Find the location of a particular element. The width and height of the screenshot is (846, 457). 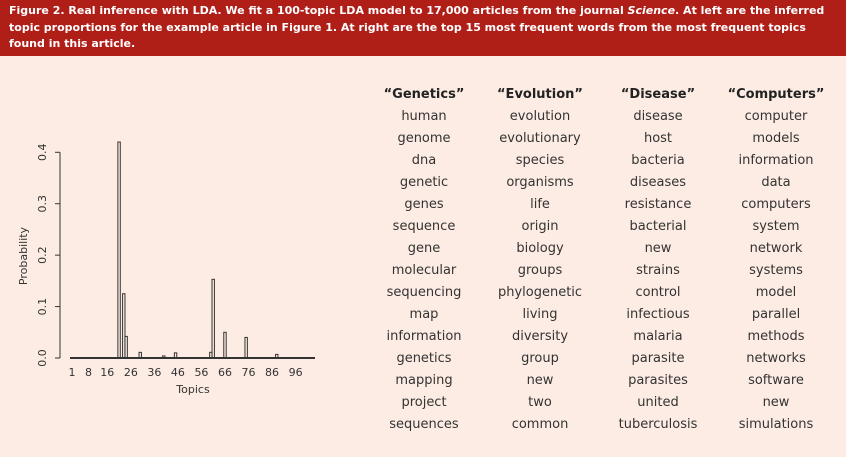

topic-word: molecular is located at coordinates (424, 270).